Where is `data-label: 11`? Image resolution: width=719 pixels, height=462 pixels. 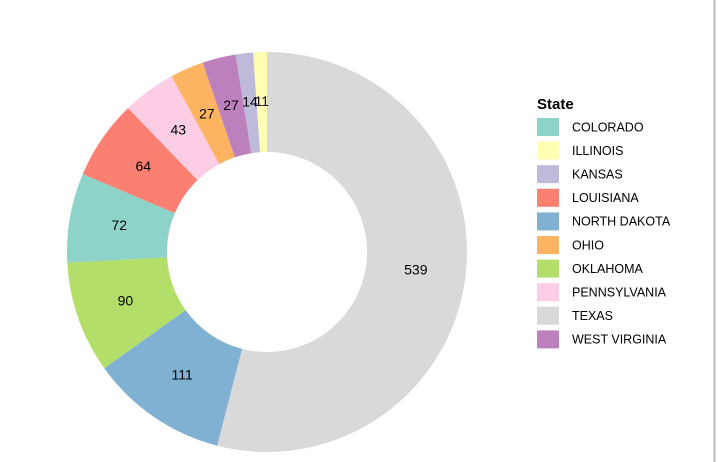
data-label: 11 is located at coordinates (262, 101).